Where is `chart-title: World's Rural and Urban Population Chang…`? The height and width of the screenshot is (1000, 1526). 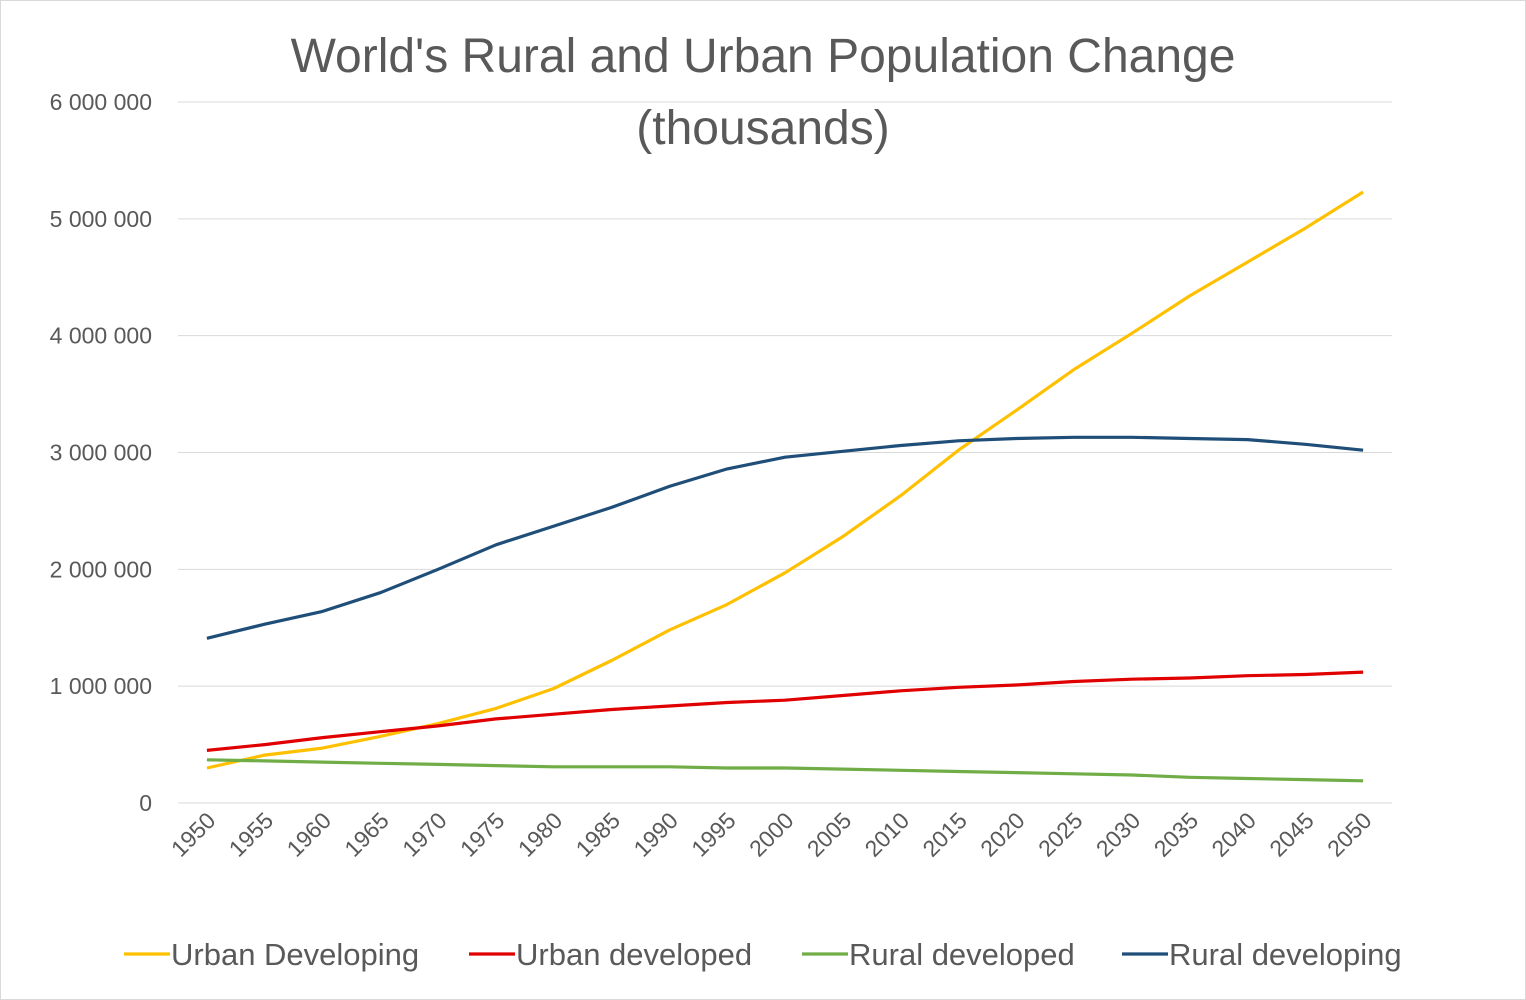
chart-title: World's Rural and Urban Population Chang… is located at coordinates (763, 56).